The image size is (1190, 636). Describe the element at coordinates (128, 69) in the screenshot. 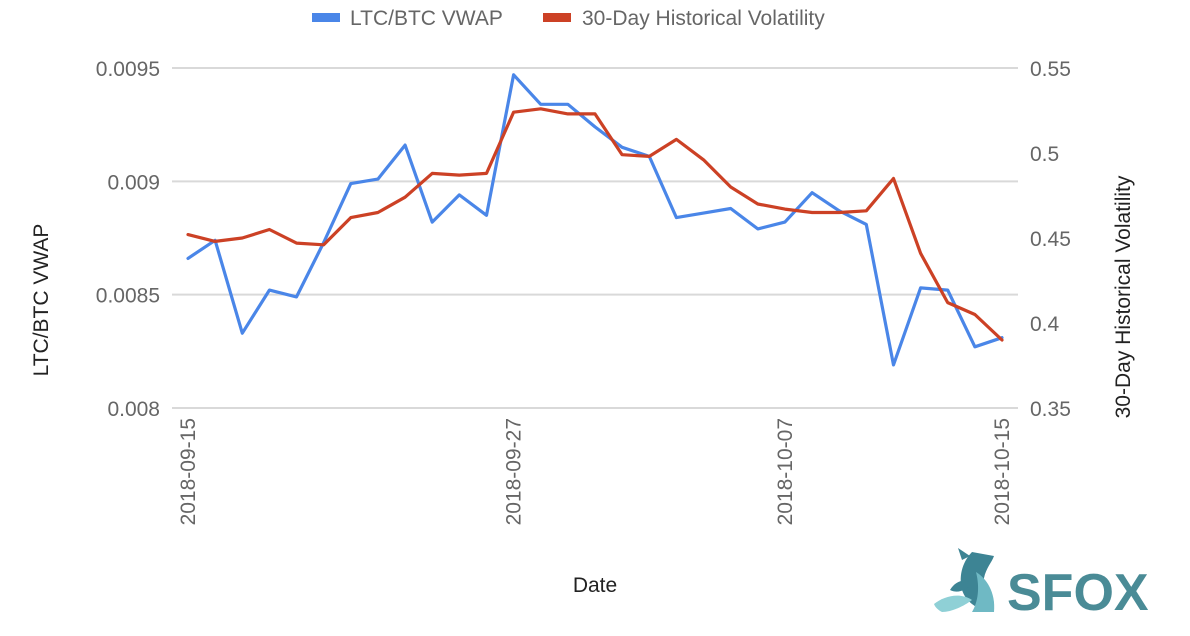

I see `y-left-tick-label: 0.0095` at that location.